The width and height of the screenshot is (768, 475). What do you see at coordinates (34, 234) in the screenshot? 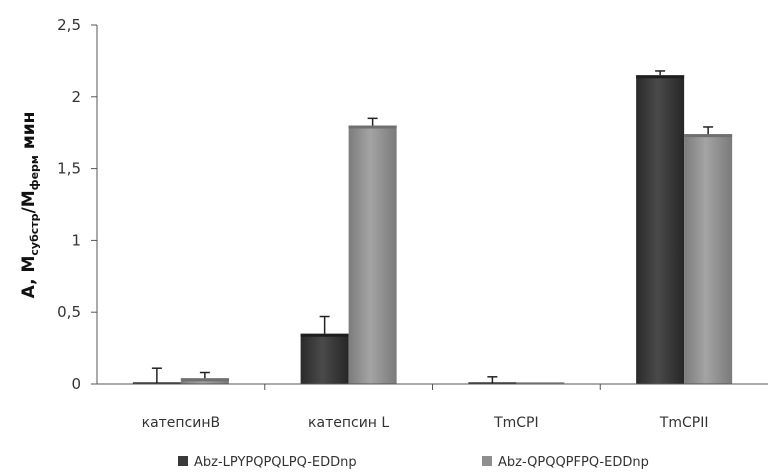
I see `y-label-sub1: субстр` at bounding box center [34, 234].